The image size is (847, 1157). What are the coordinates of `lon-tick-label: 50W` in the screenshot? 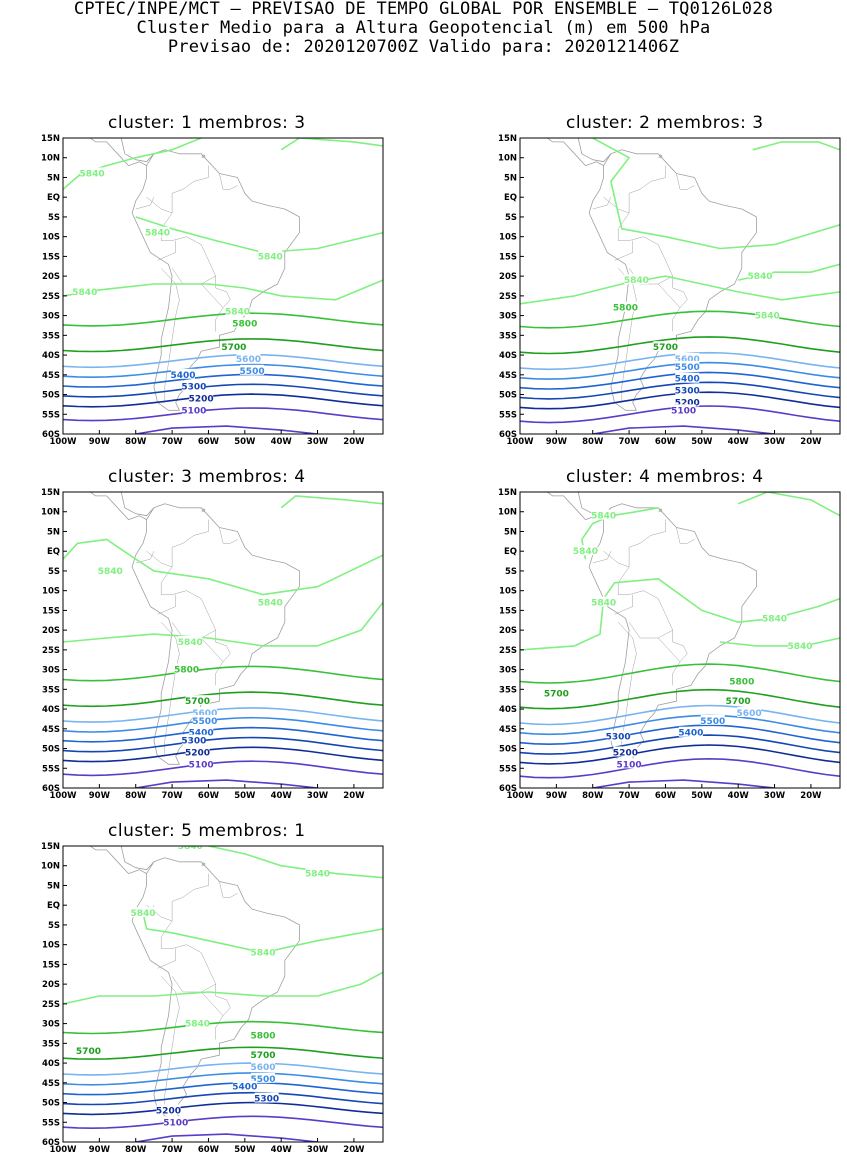 It's located at (702, 442).